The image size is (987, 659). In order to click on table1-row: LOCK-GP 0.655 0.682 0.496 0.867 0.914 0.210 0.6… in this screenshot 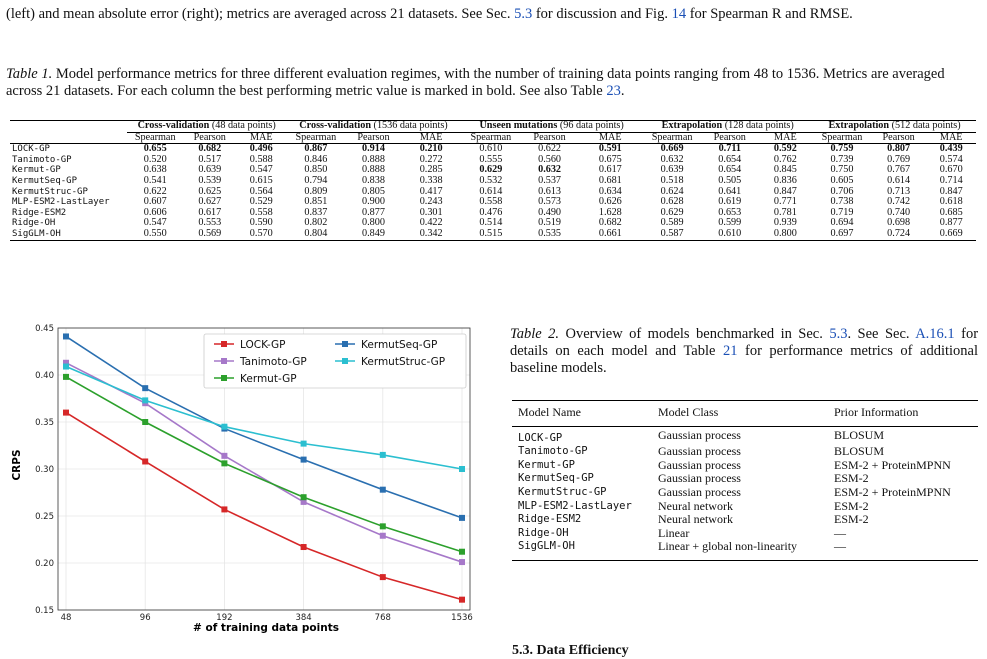, I will do `click(493, 149)`.